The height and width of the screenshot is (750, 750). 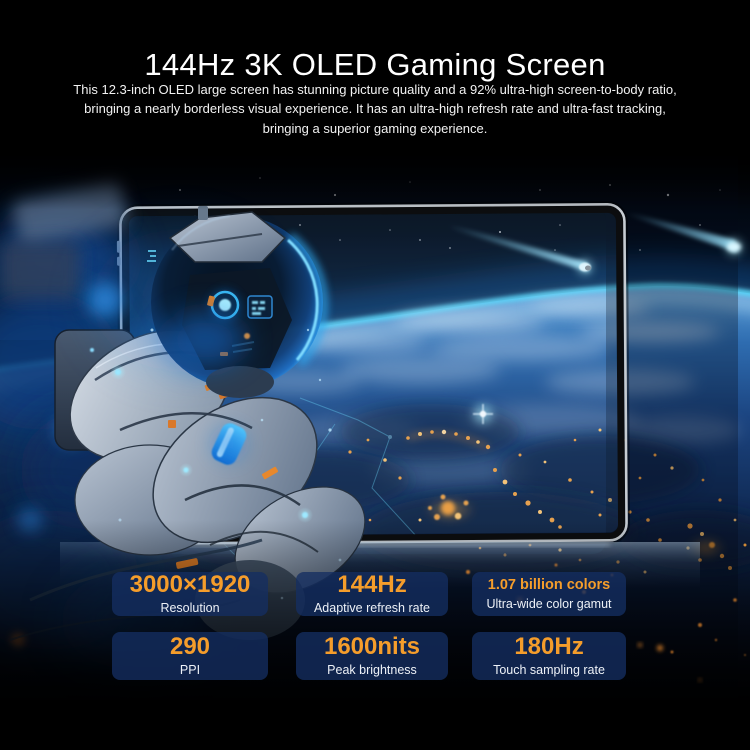 I want to click on spec-value: 290, so click(x=190, y=647).